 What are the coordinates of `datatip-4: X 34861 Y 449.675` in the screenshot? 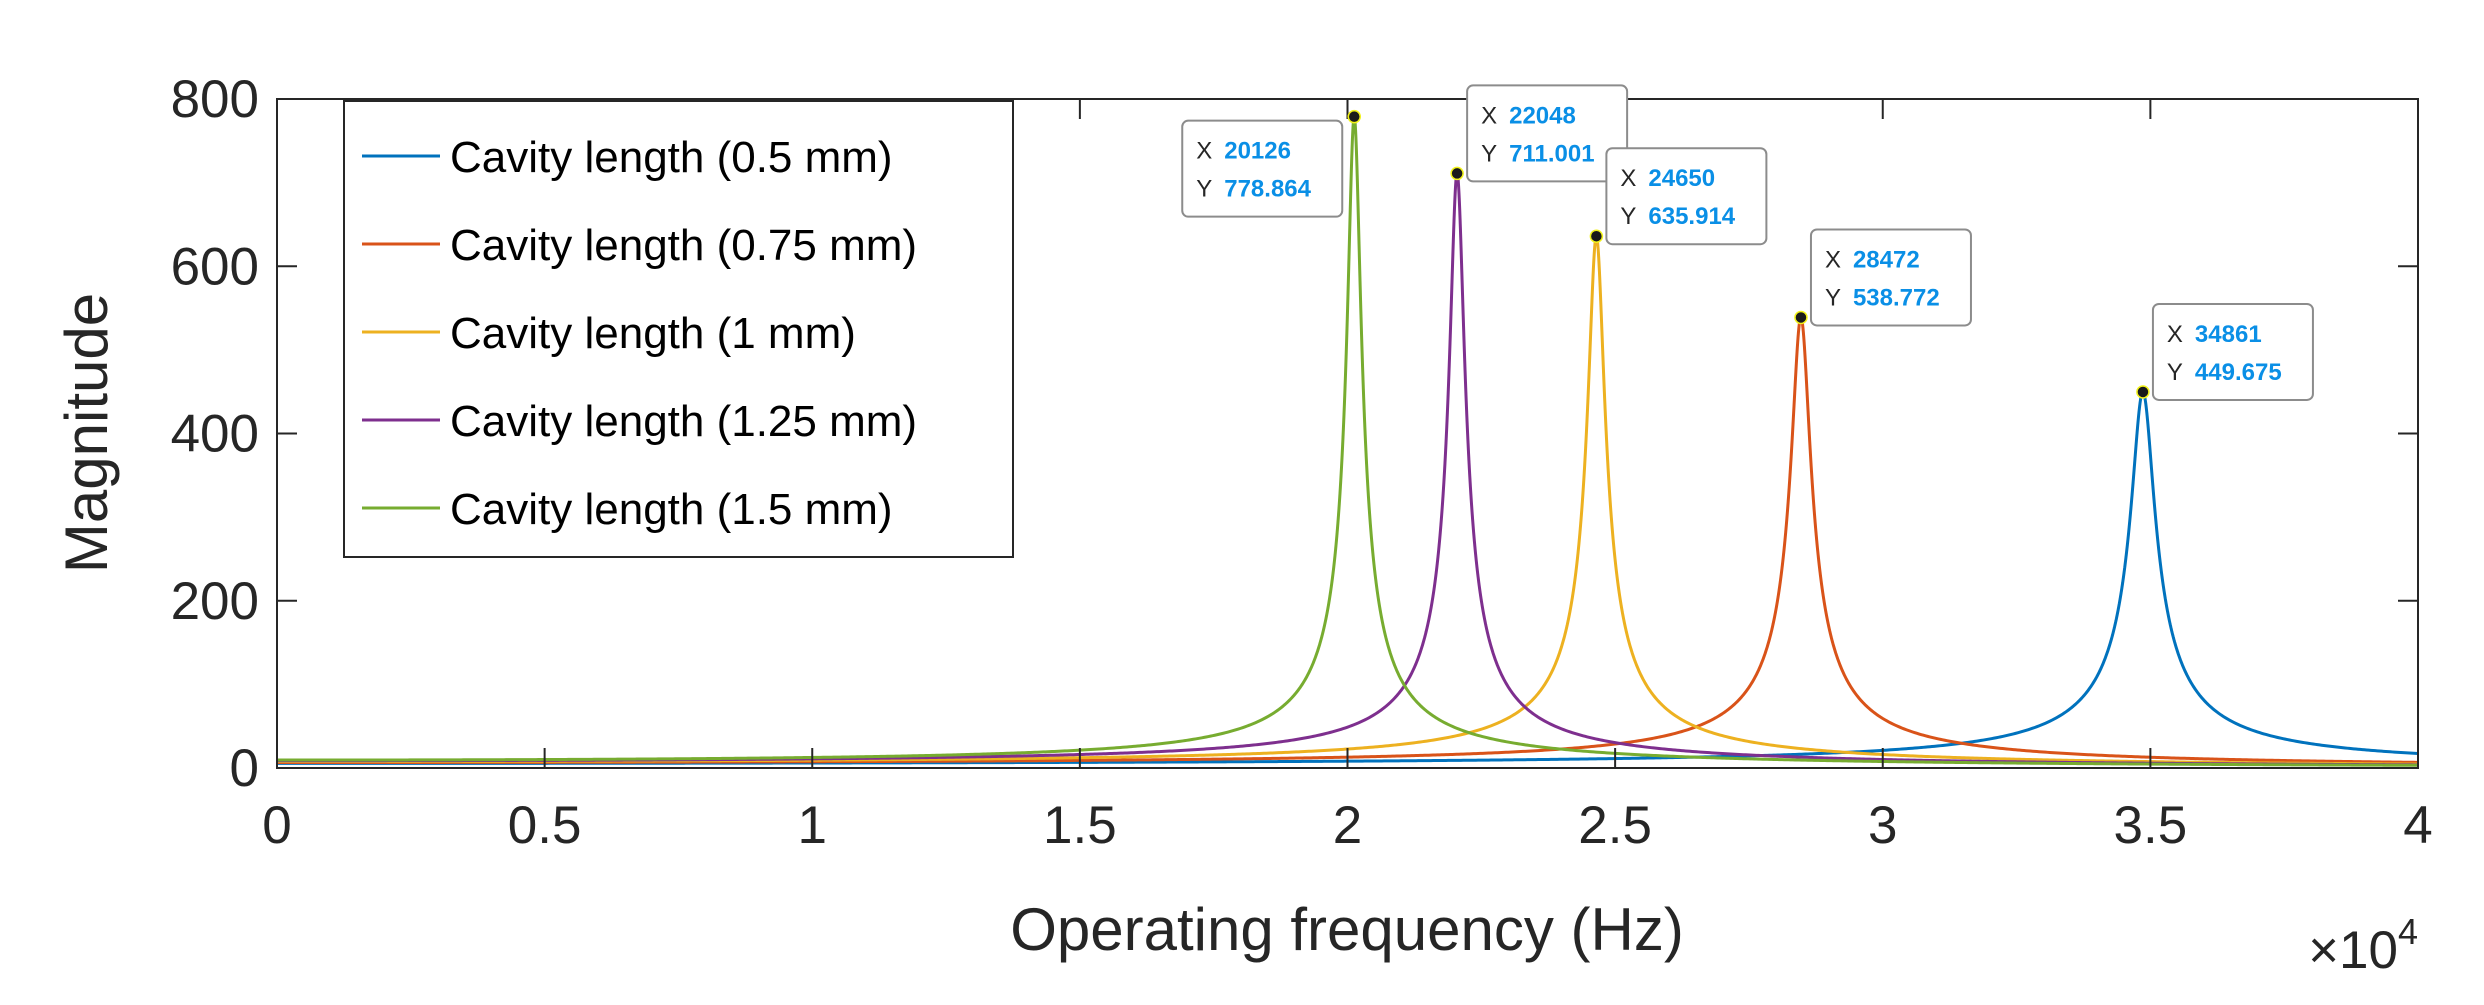 It's located at (2225, 351).